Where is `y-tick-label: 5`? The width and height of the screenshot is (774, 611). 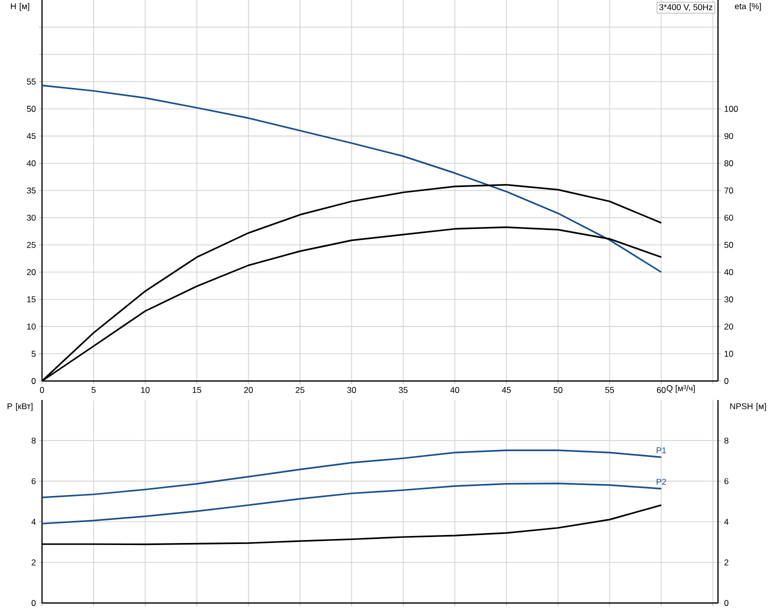 y-tick-label: 5 is located at coordinates (34, 353).